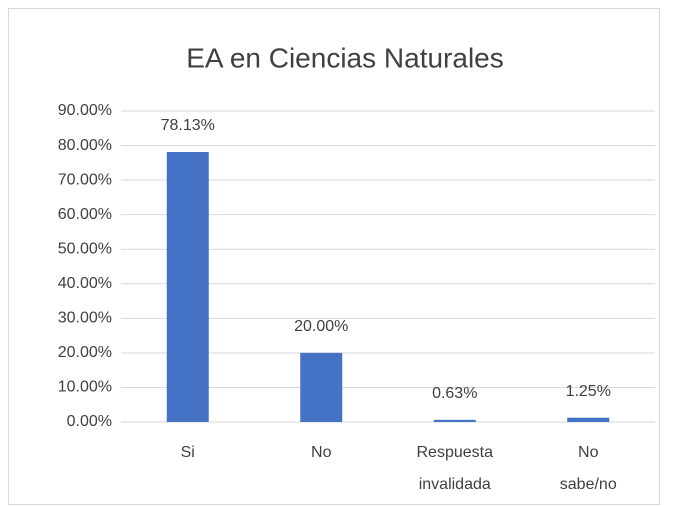 Image resolution: width=675 pixels, height=506 pixels. What do you see at coordinates (188, 125) in the screenshot?
I see `data-label: 78.13%` at bounding box center [188, 125].